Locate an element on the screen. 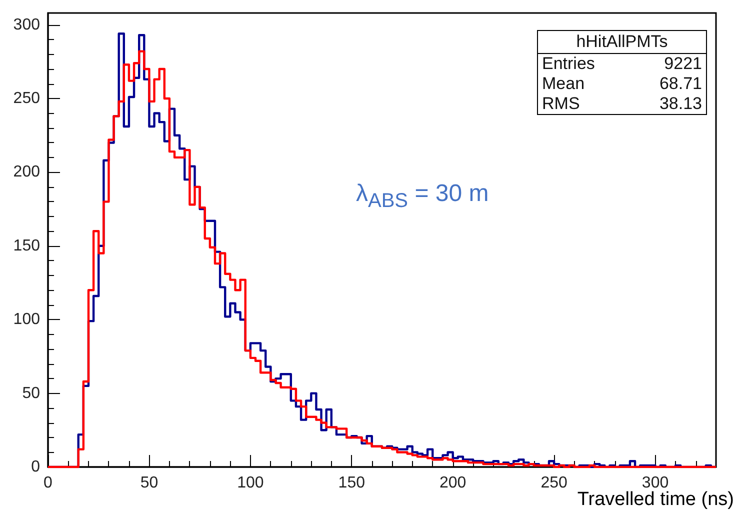  annotation: λ$_{ABS}$ = 30 m is located at coordinates (422, 196).